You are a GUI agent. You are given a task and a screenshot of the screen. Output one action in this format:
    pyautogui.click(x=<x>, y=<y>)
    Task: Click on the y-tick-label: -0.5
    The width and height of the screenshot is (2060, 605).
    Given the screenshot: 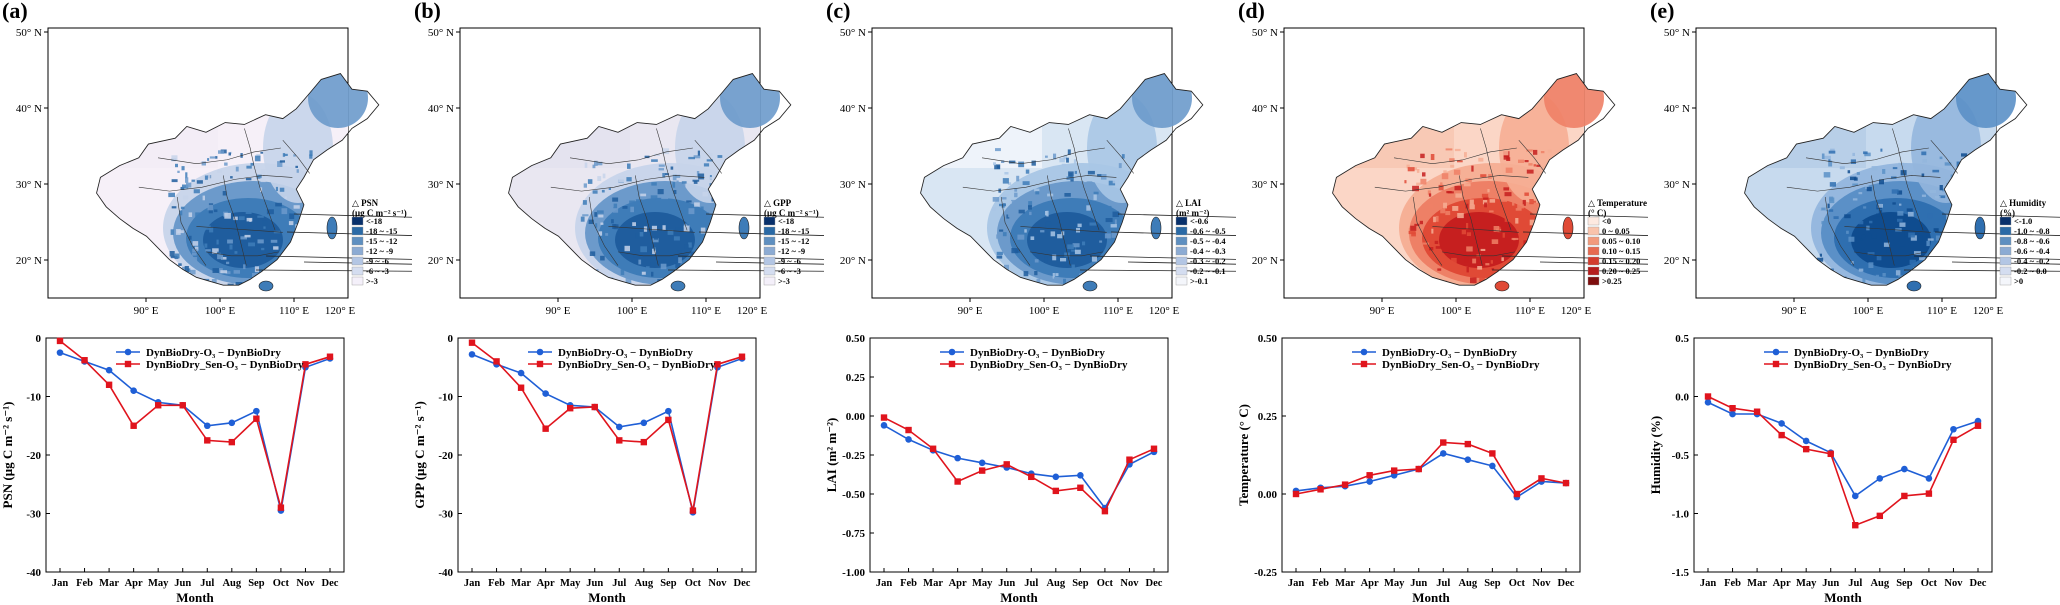 What is the action you would take?
    pyautogui.click(x=1681, y=456)
    